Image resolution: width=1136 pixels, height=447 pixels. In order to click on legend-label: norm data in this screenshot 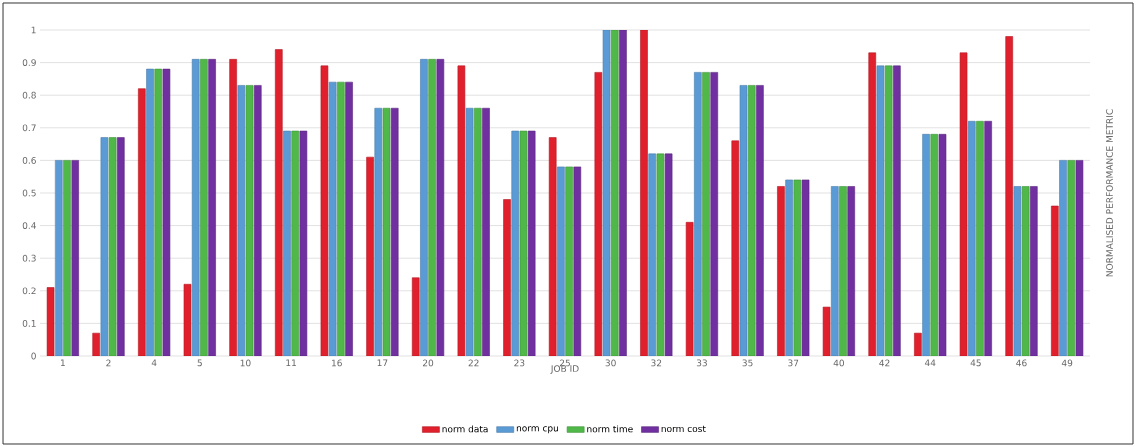, I will do `click(465, 429)`.